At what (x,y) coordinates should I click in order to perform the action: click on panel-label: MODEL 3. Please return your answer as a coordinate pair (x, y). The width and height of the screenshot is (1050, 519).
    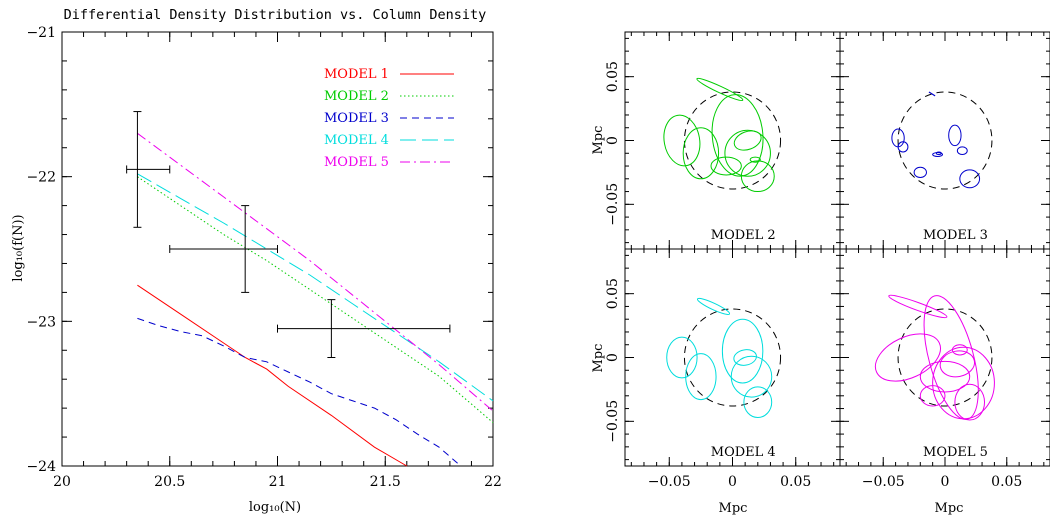
    Looking at the image, I should click on (955, 235).